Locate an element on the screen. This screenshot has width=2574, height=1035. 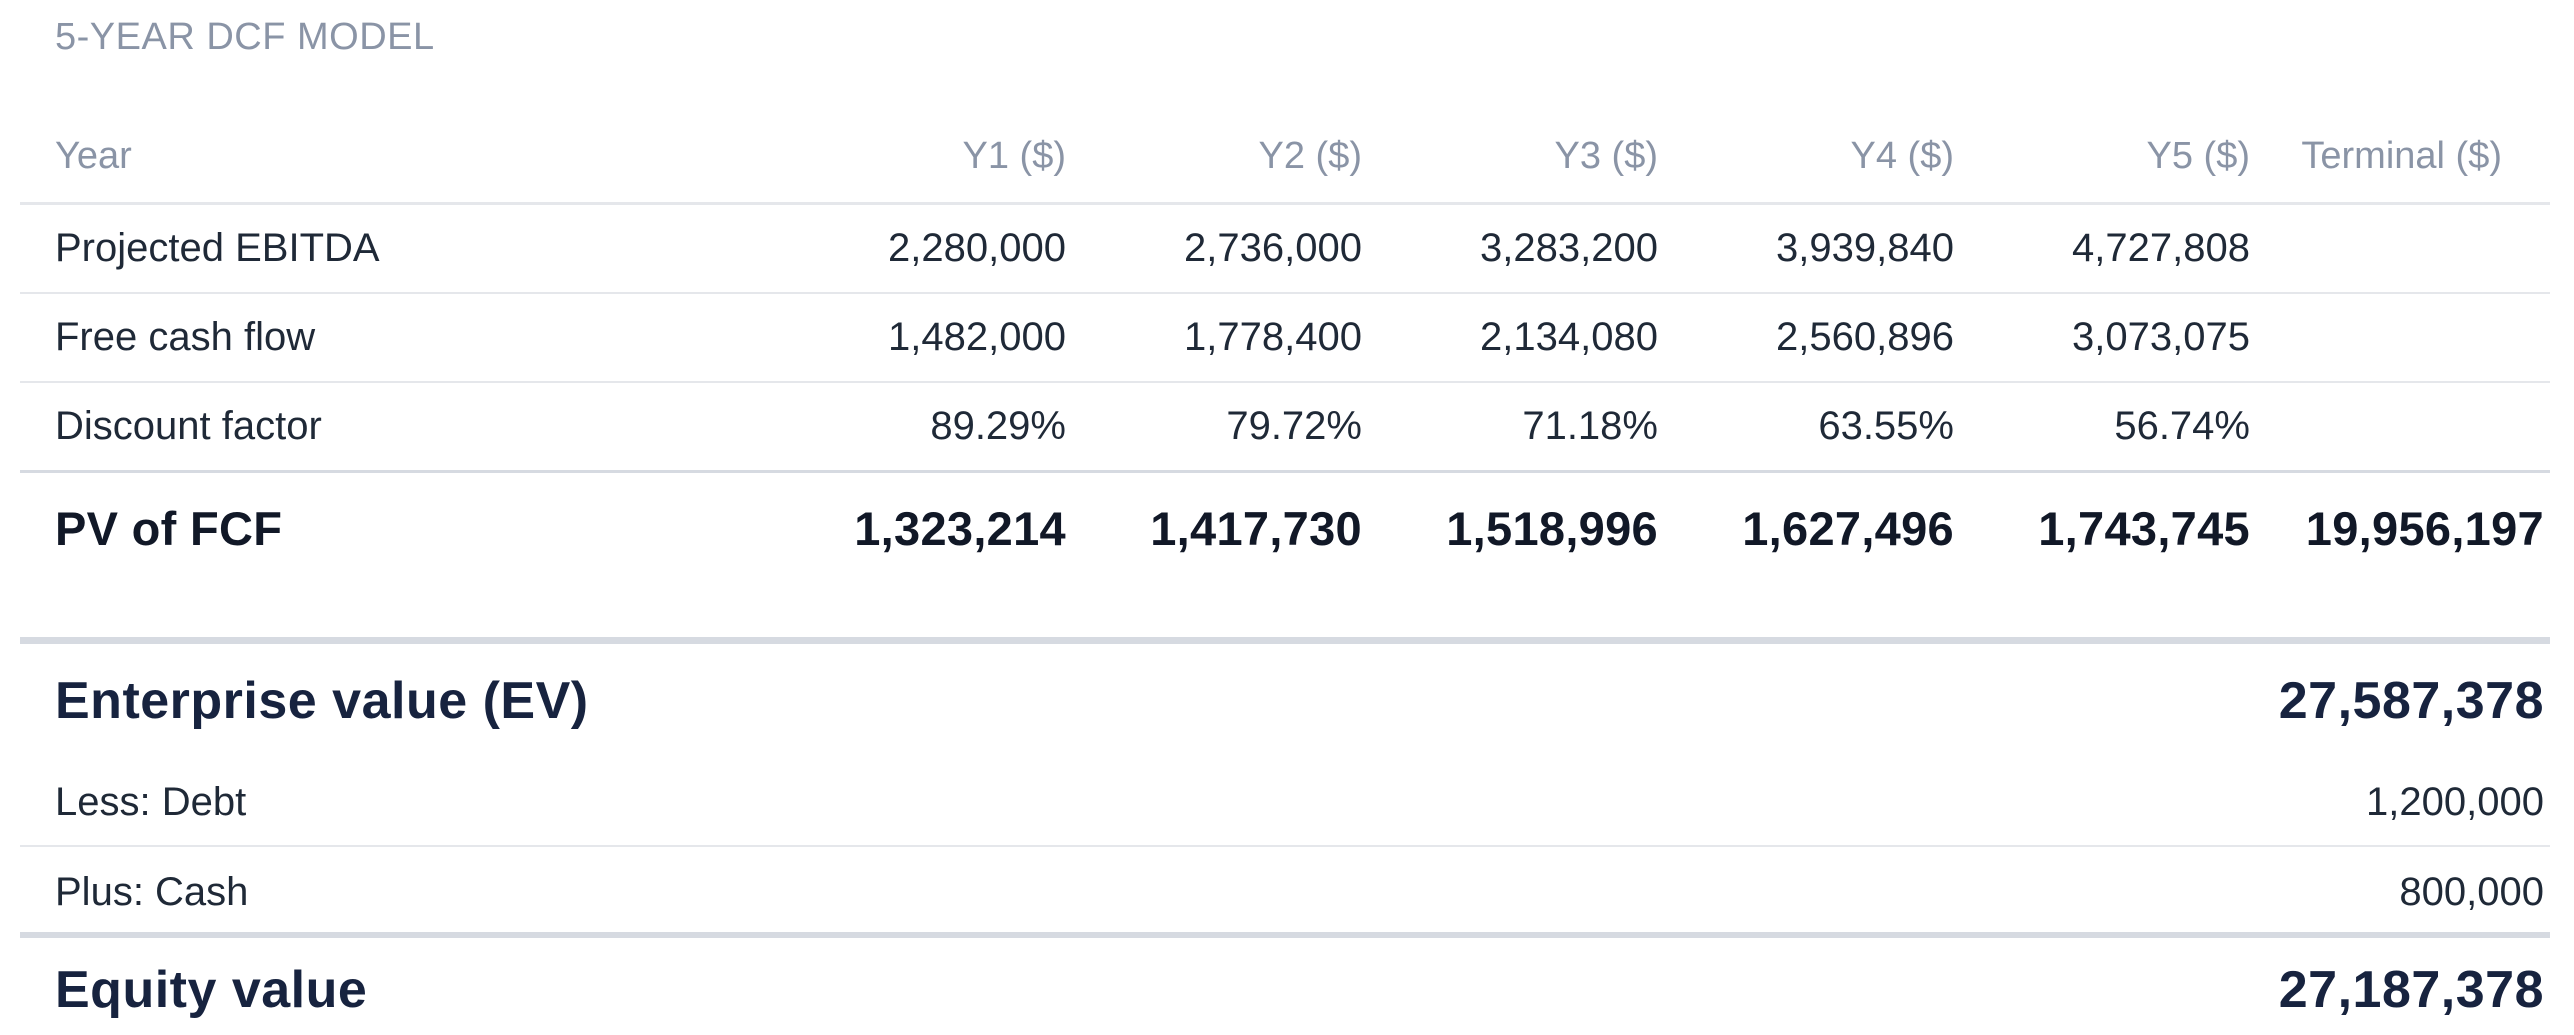
cell-y3: 1,518,996 is located at coordinates (1552, 528).